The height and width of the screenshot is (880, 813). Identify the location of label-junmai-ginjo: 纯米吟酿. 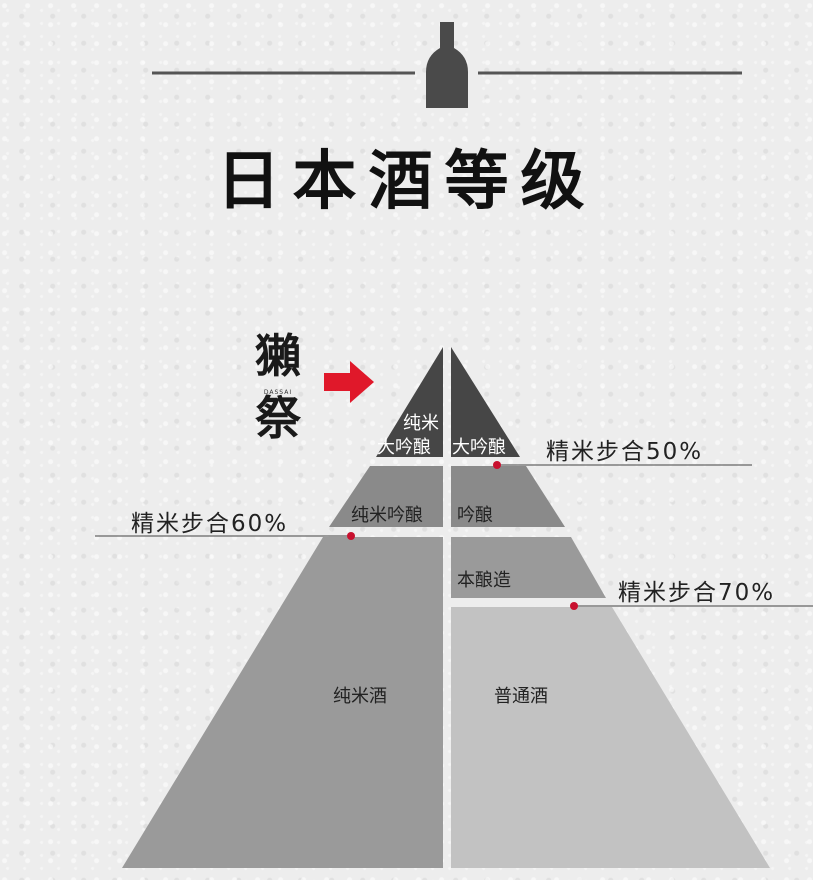
(387, 515).